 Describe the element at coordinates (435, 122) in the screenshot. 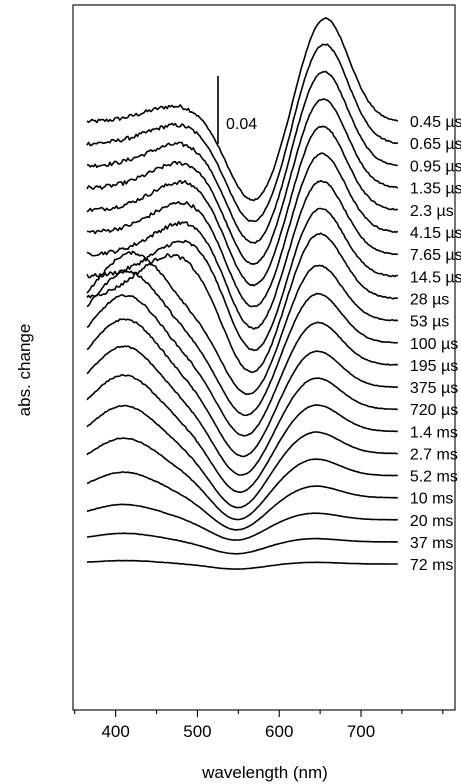

I see `series-label: 0.45 µs` at that location.